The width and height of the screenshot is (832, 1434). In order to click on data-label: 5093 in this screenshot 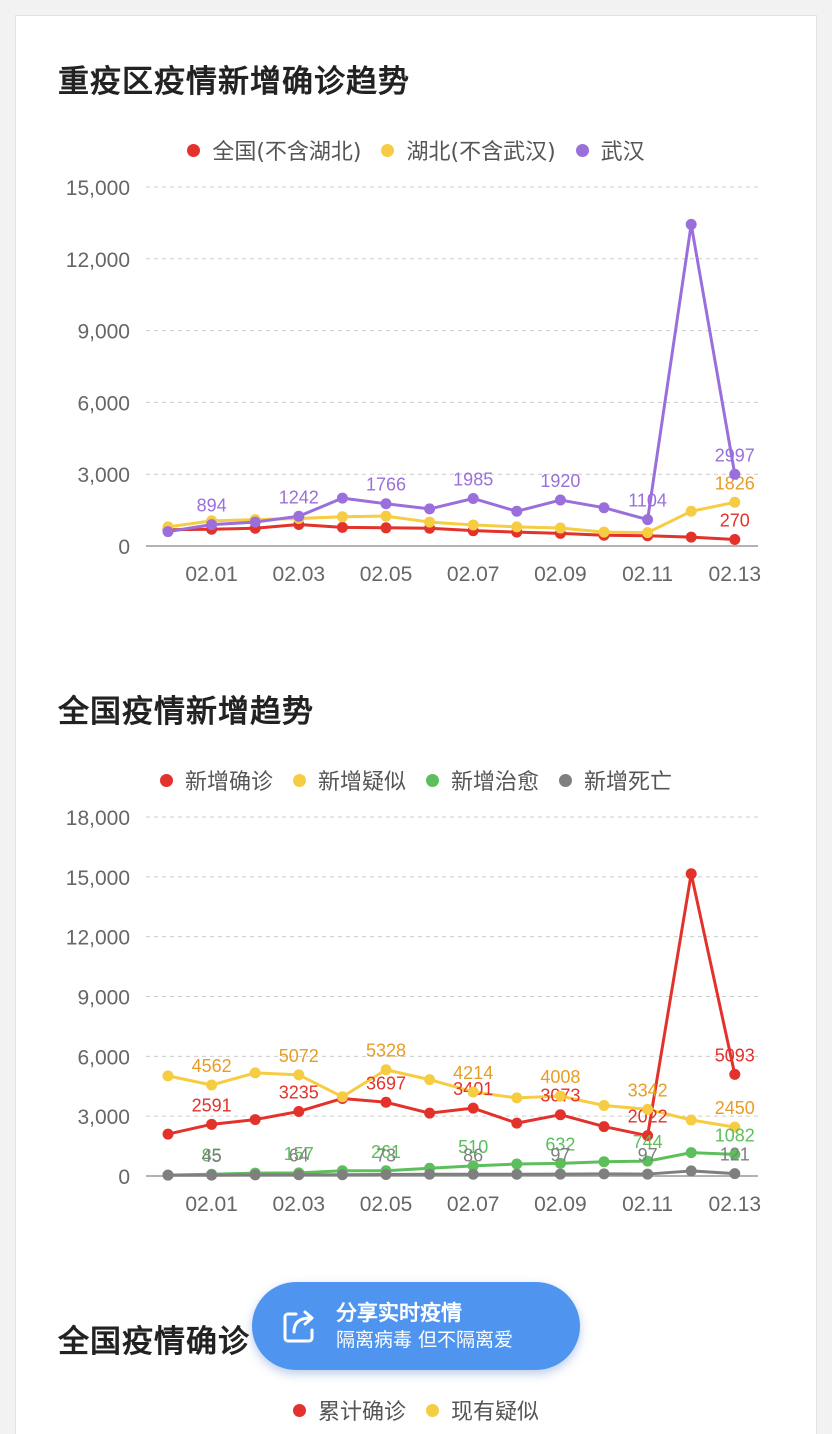, I will do `click(735, 1055)`.